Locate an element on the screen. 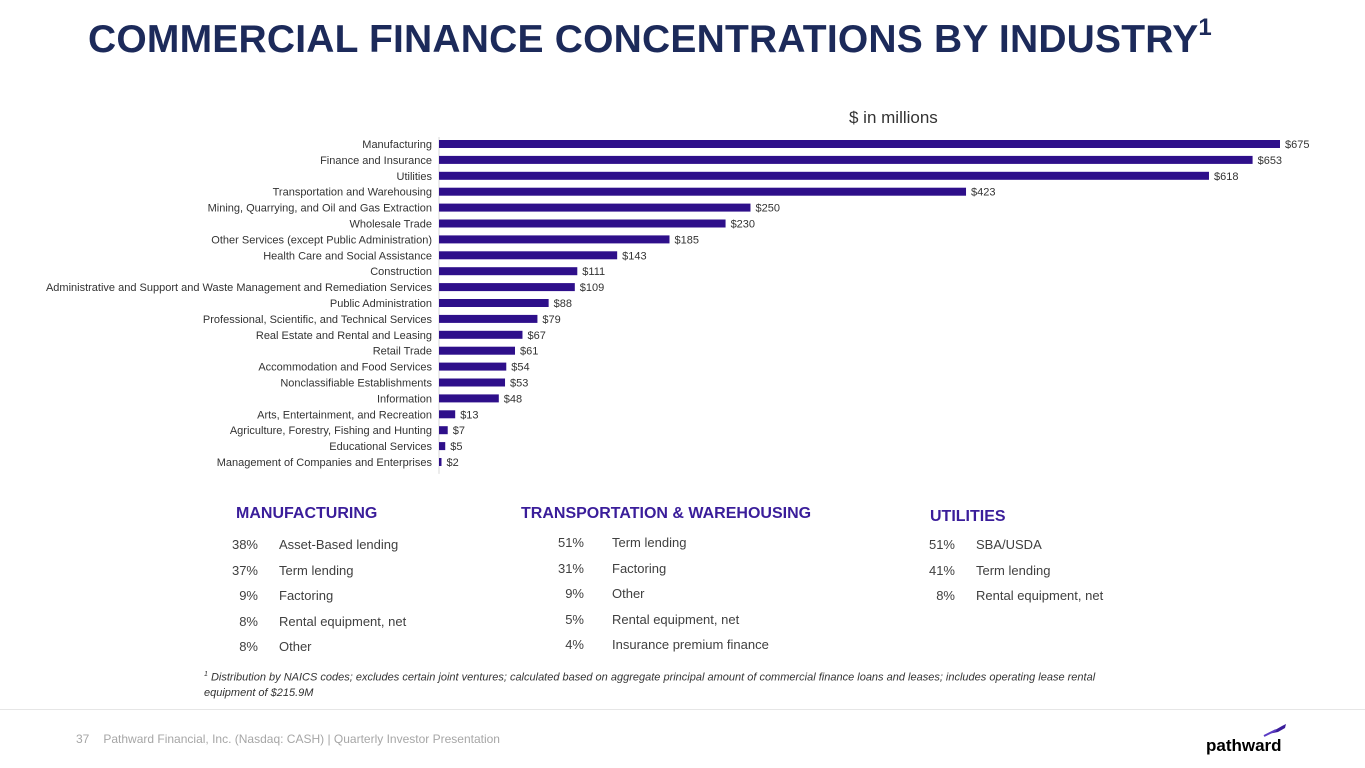 The width and height of the screenshot is (1365, 768). logo-mark-icon: pathward is located at coordinates (1246, 739).